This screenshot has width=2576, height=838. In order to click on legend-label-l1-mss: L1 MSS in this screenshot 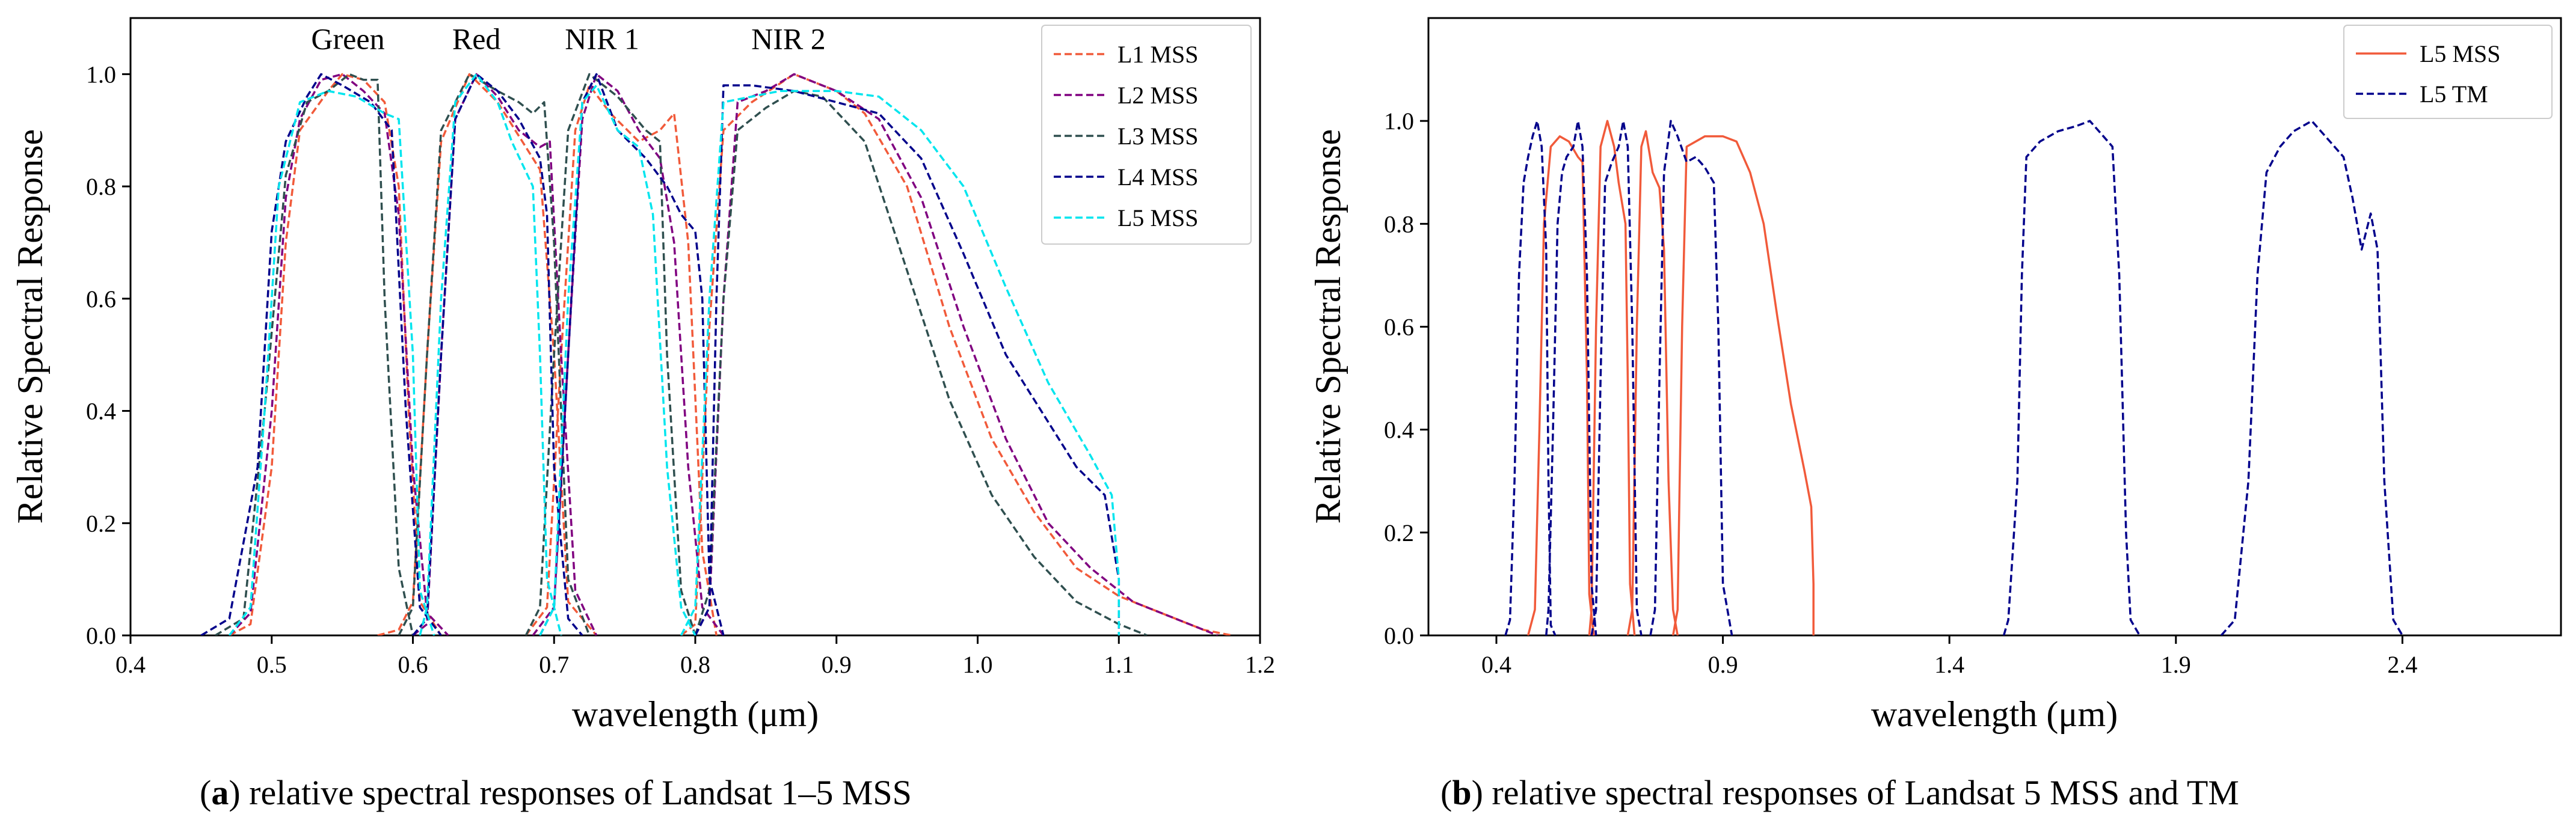, I will do `click(1158, 55)`.